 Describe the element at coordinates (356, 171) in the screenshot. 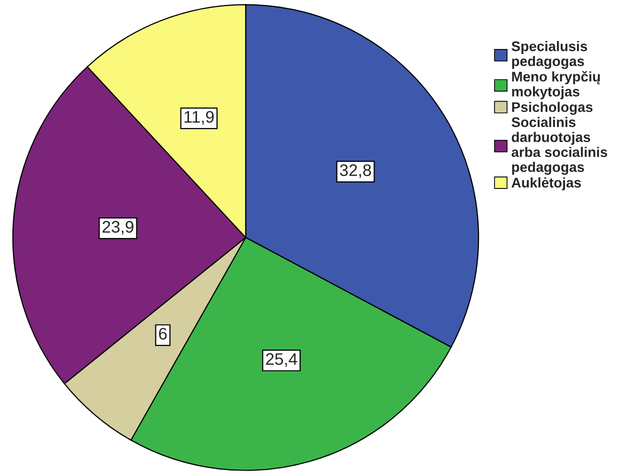

I see `data-label: 32,8` at that location.